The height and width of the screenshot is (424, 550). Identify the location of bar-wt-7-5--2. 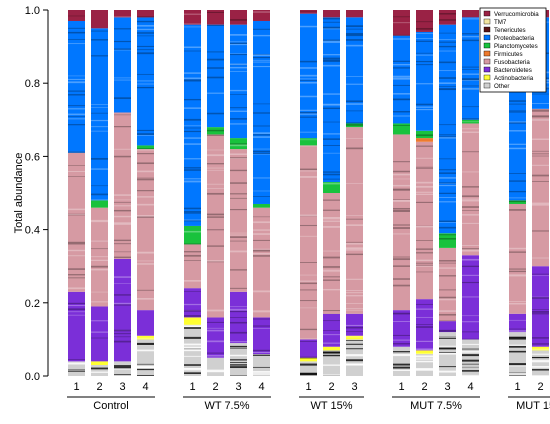
(215, 193).